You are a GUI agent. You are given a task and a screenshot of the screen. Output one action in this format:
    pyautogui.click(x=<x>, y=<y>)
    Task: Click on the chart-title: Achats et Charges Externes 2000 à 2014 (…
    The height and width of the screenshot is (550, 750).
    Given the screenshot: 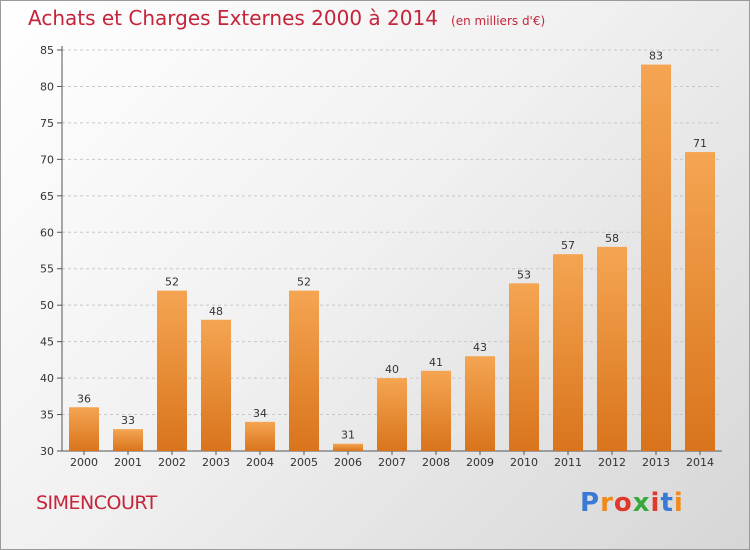 What is the action you would take?
    pyautogui.click(x=286, y=18)
    